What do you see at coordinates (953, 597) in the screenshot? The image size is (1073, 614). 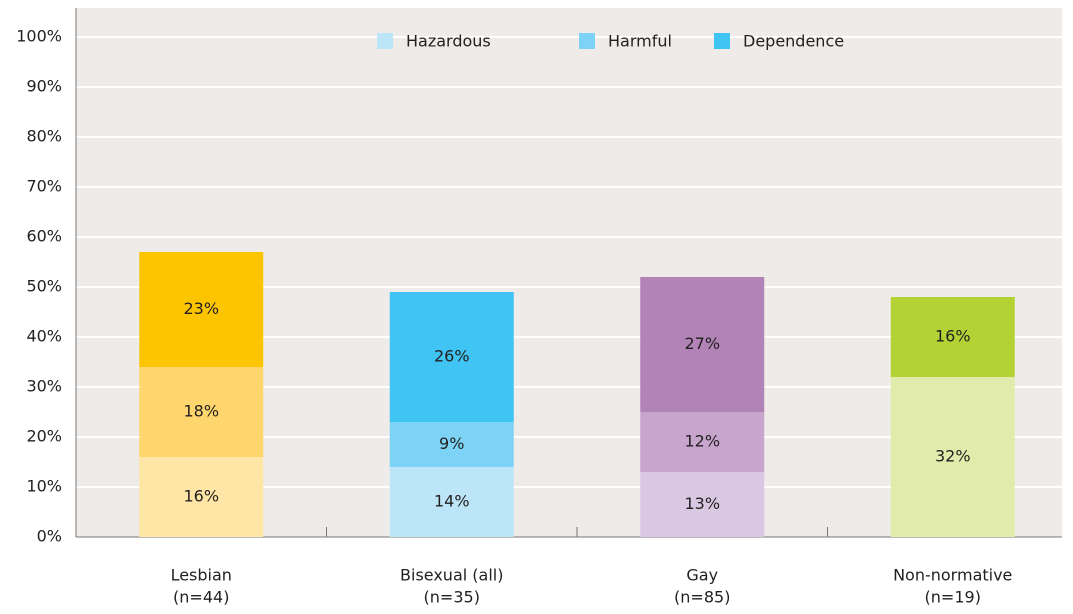 I see `x-tick-note: (n=19)` at bounding box center [953, 597].